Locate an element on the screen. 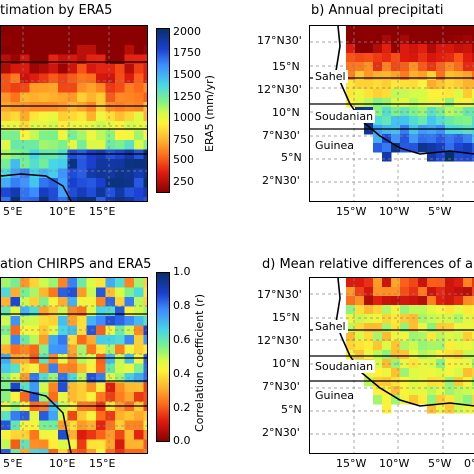 Image resolution: width=474 pixels, height=474 pixels. panel-b-map: Sahel Soudanian Guinea is located at coordinates (391, 113).